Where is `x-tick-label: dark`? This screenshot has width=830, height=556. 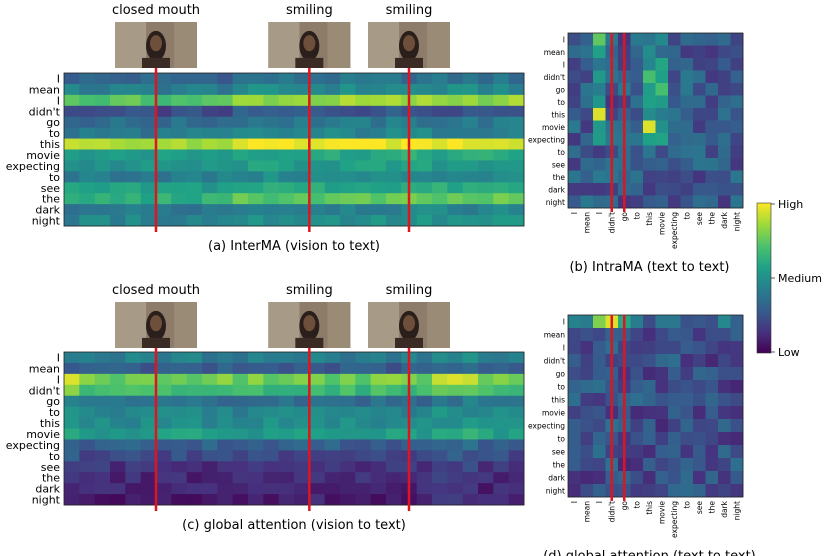
x-tick-label: dark is located at coordinates (724, 219).